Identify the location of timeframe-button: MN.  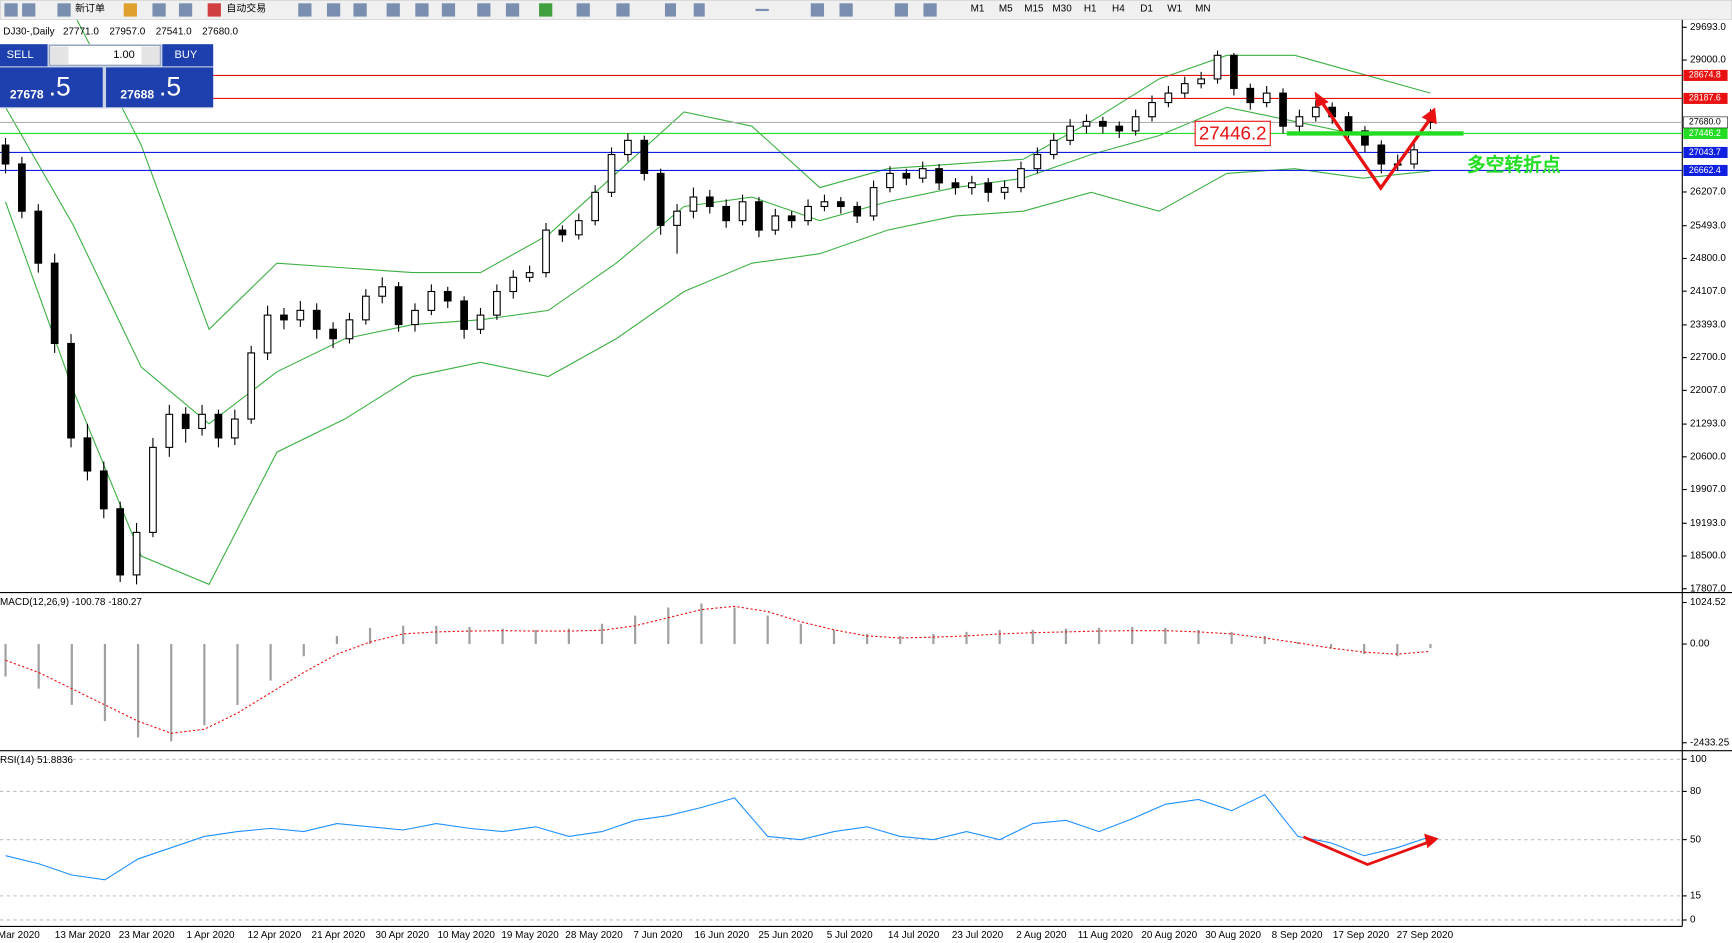
(1202, 8).